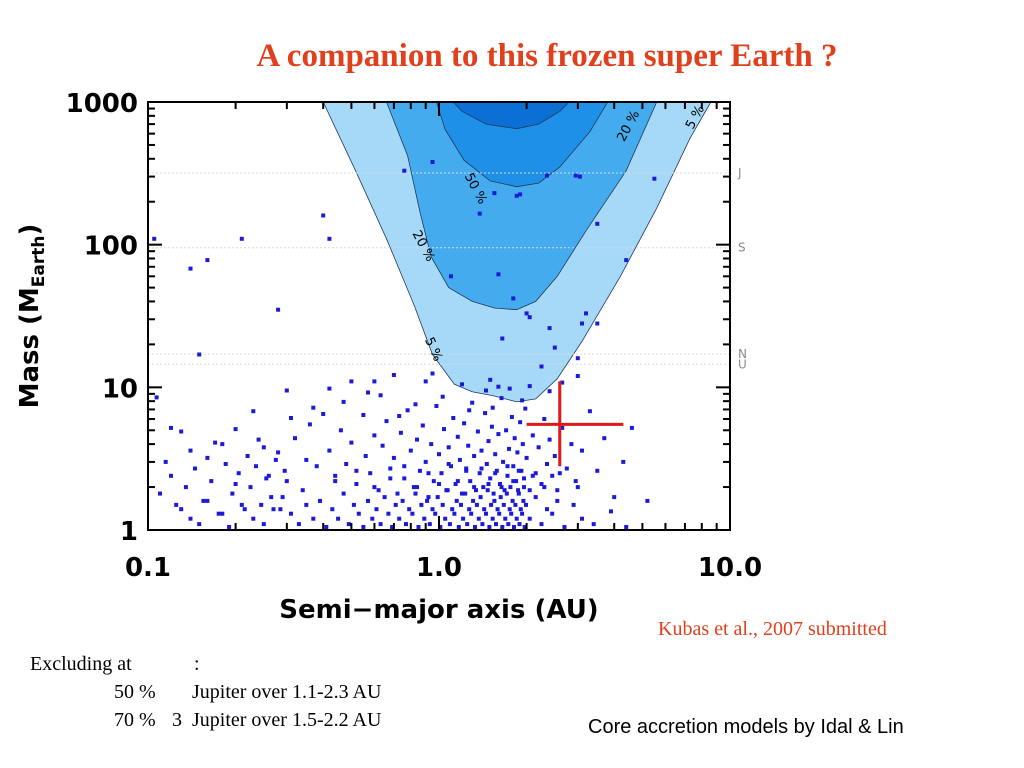 Image resolution: width=1024 pixels, height=768 pixels. Describe the element at coordinates (111, 247) in the screenshot. I see `y-tick-label: 100` at that location.